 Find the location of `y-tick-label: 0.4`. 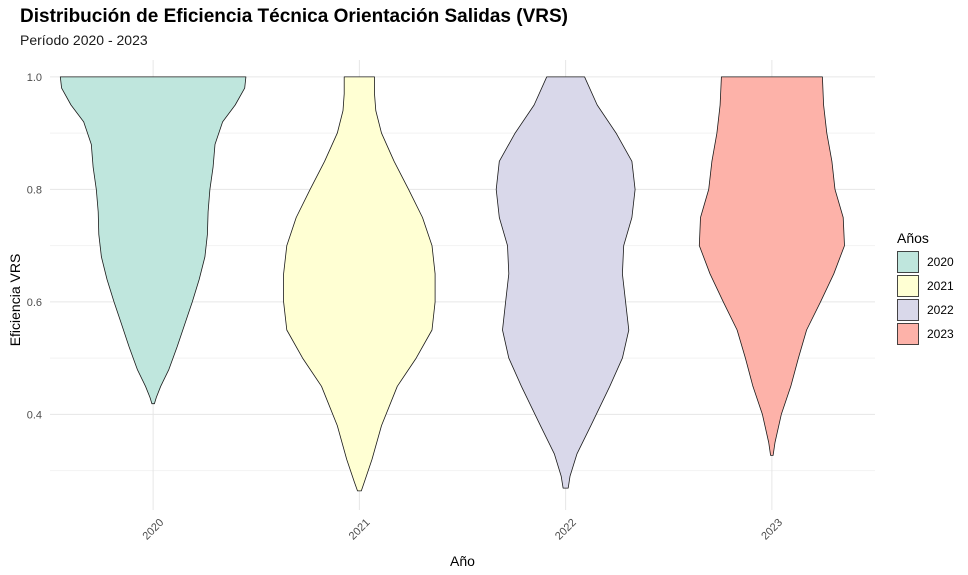

y-tick-label: 0.4 is located at coordinates (34, 415).